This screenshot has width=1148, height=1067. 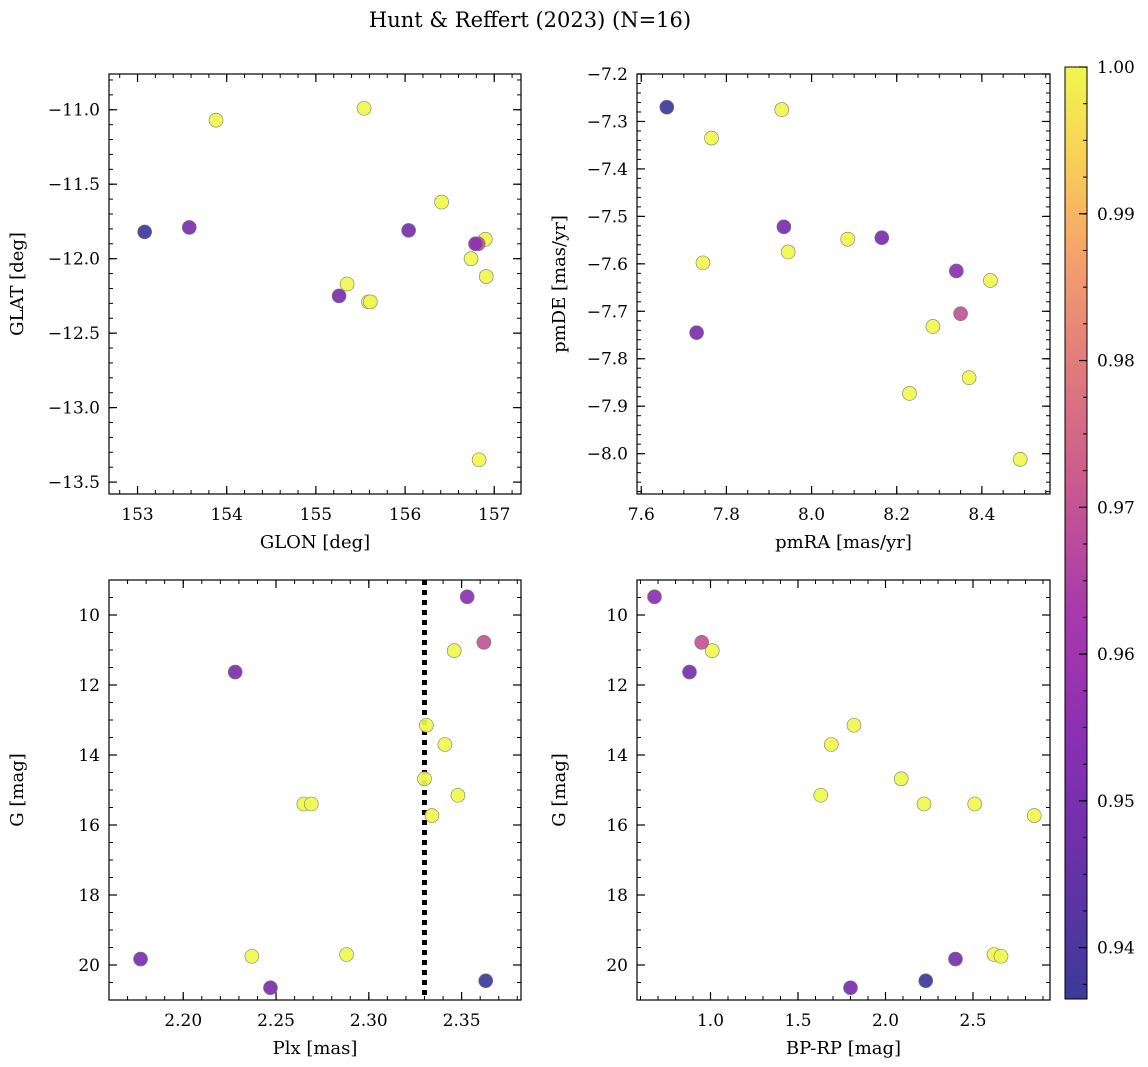 I want to click on colorbar-tick-label: 0.96, so click(x=1116, y=655).